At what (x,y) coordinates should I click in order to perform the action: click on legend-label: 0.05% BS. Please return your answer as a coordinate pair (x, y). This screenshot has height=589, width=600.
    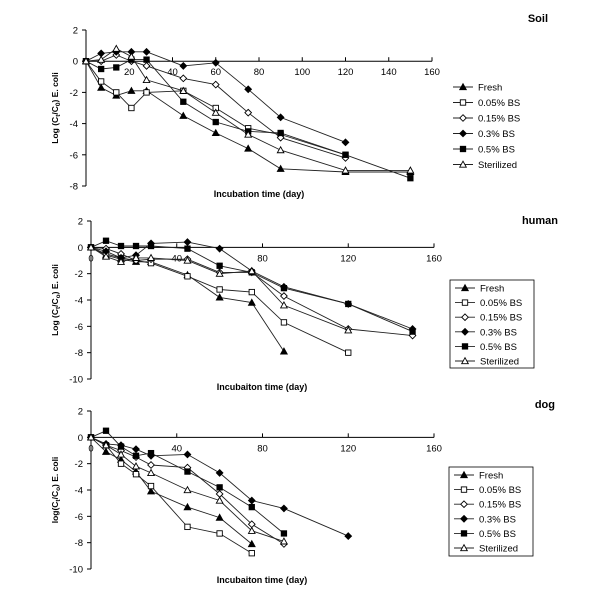
    Looking at the image, I should click on (500, 490).